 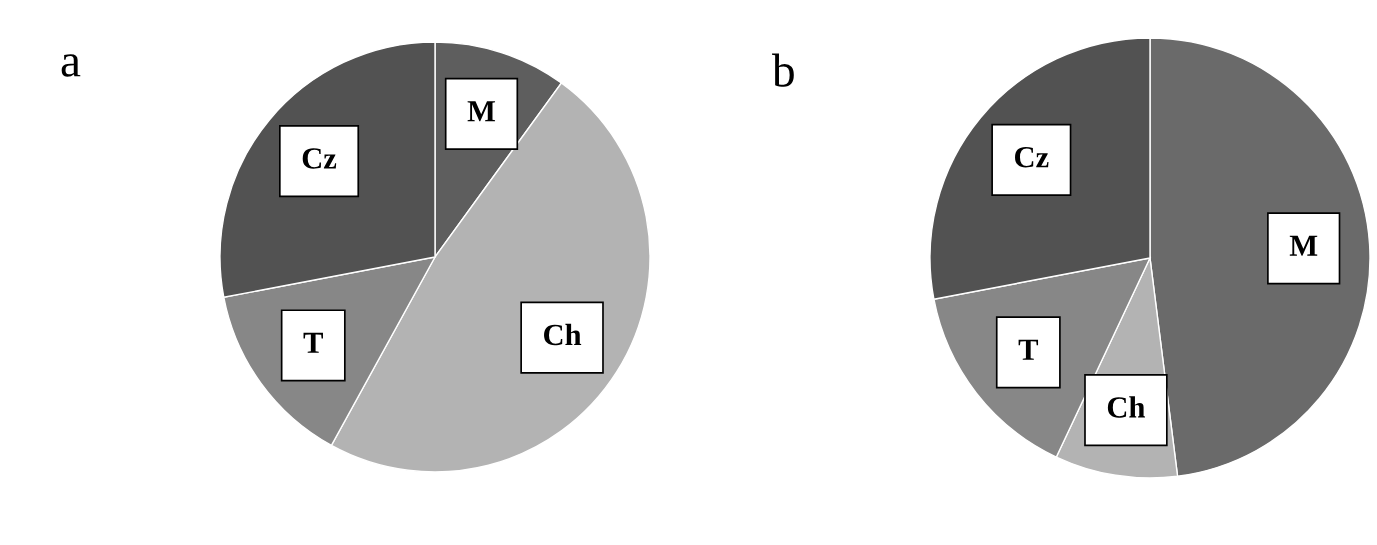 What do you see at coordinates (783, 70) in the screenshot?
I see `chart-title: b` at bounding box center [783, 70].